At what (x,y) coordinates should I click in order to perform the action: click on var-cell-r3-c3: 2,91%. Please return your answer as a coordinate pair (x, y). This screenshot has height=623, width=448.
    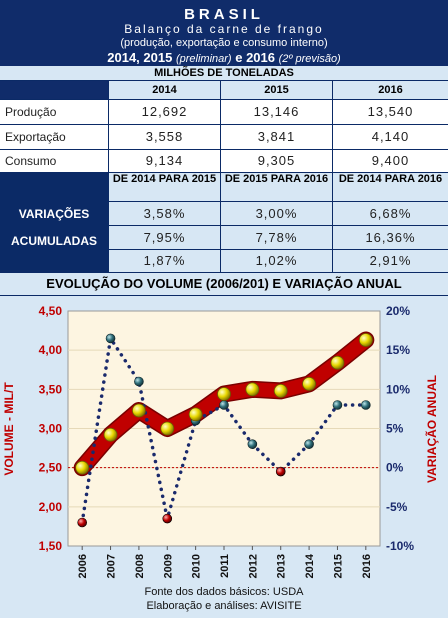
    Looking at the image, I should click on (390, 261).